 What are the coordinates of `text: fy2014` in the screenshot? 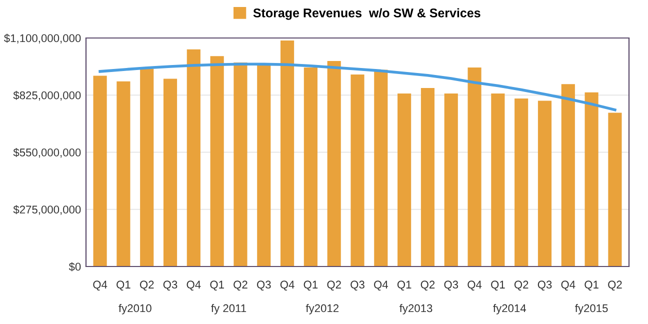 It's located at (509, 309).